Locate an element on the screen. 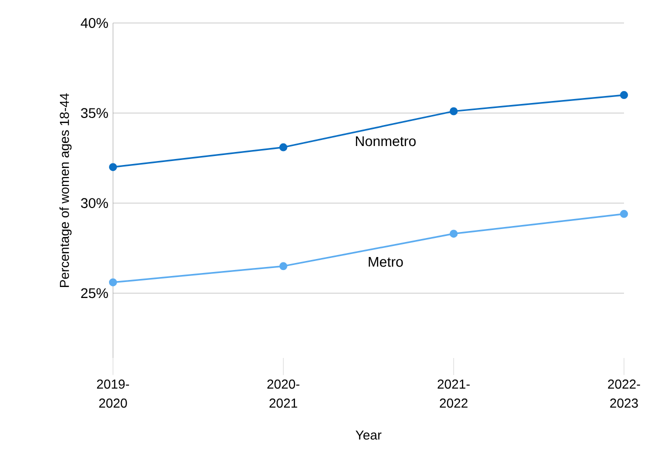 This screenshot has height=476, width=656. y-tick-label: 35% is located at coordinates (94, 113).